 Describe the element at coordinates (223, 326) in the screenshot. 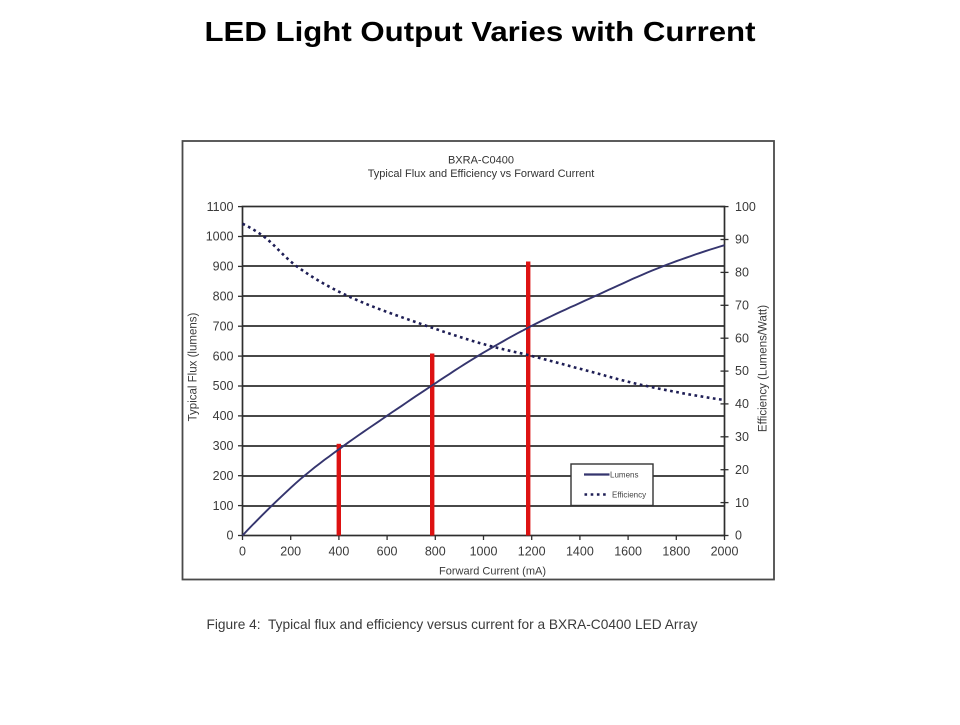

I see `svg-text: 700` at that location.